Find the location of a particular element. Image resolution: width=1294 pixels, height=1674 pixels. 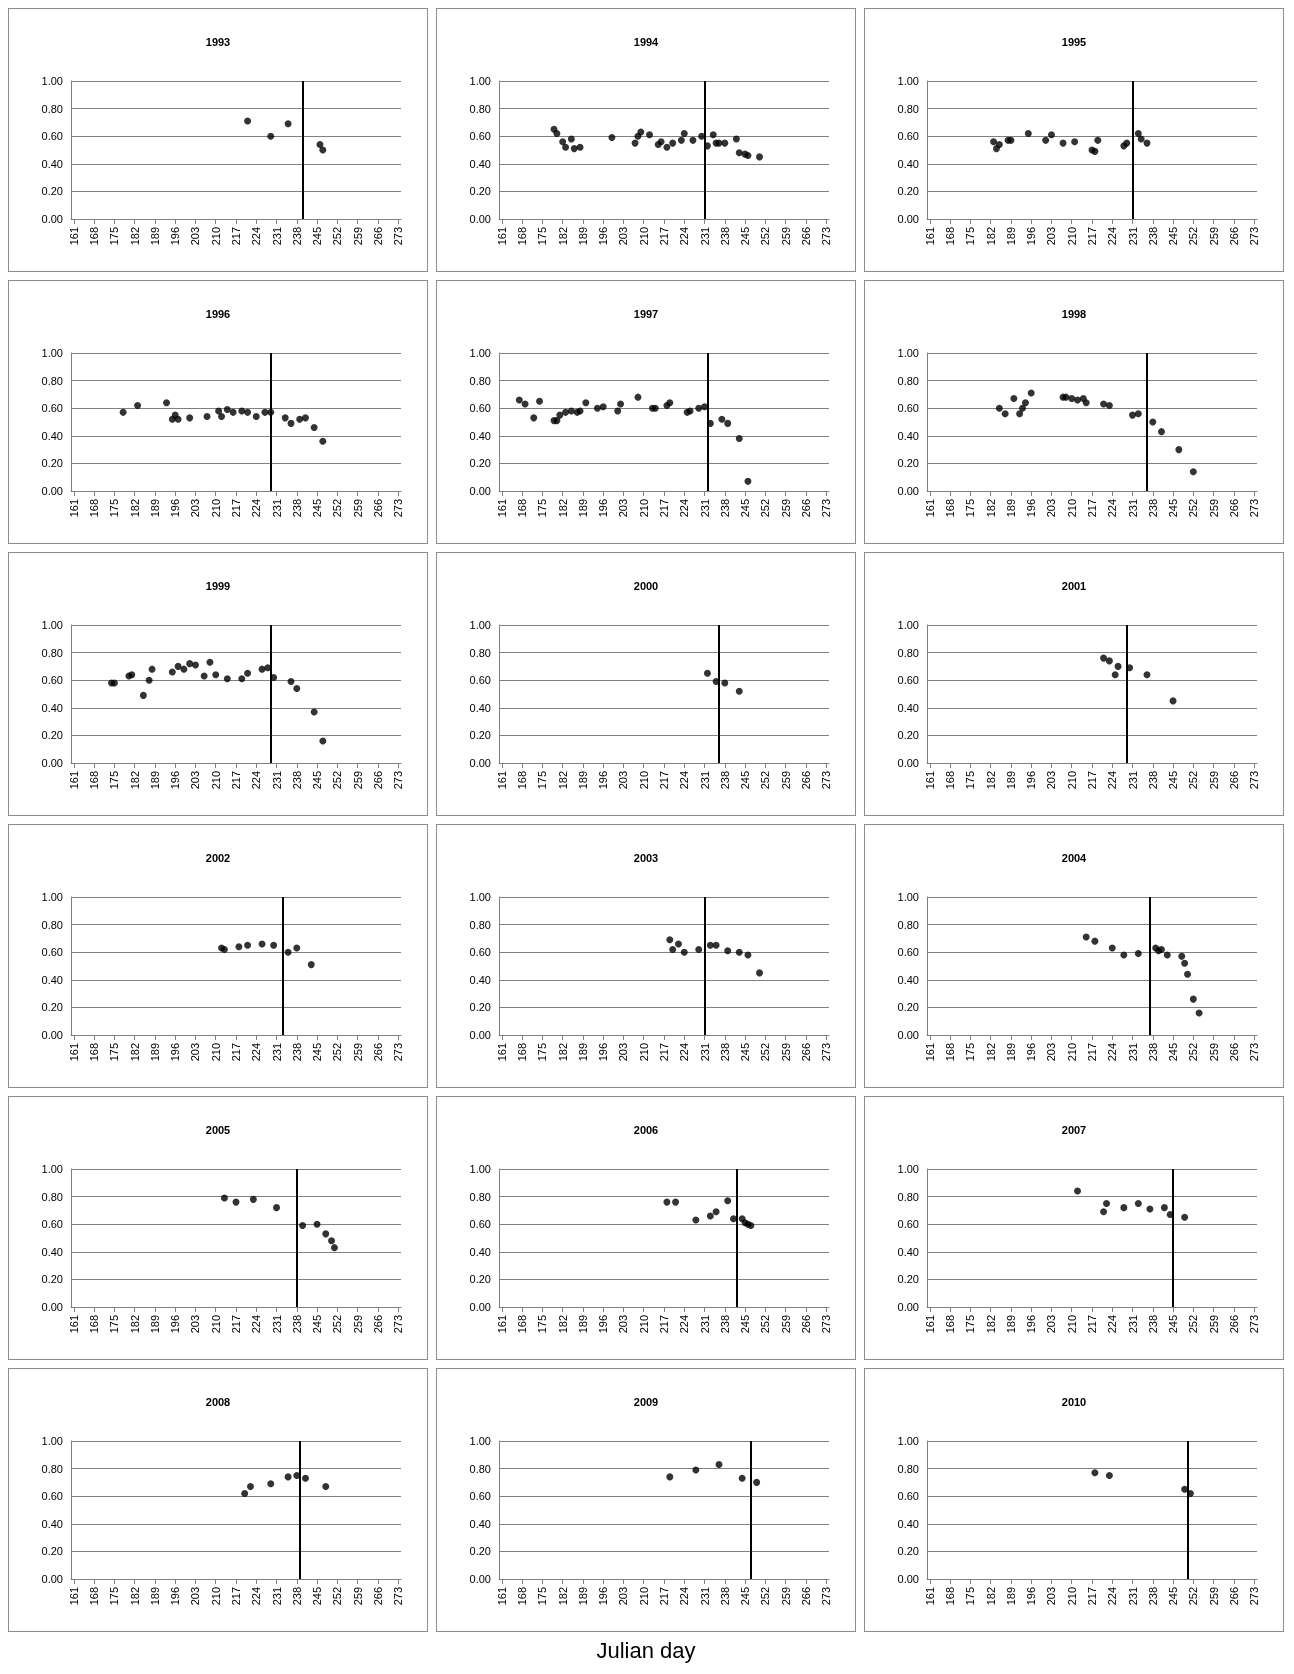

chart-title: 2002 is located at coordinates (218, 857).